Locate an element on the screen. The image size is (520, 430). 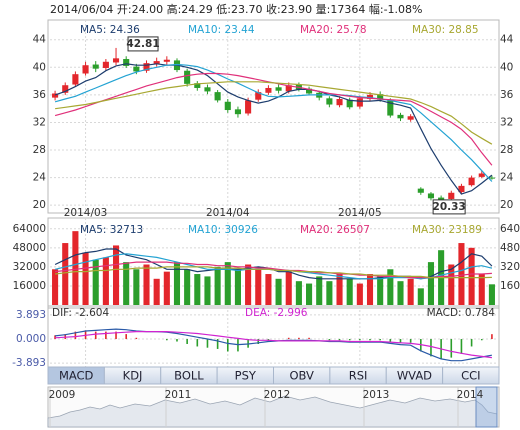
high-label-box is located at coordinates (143, 44).